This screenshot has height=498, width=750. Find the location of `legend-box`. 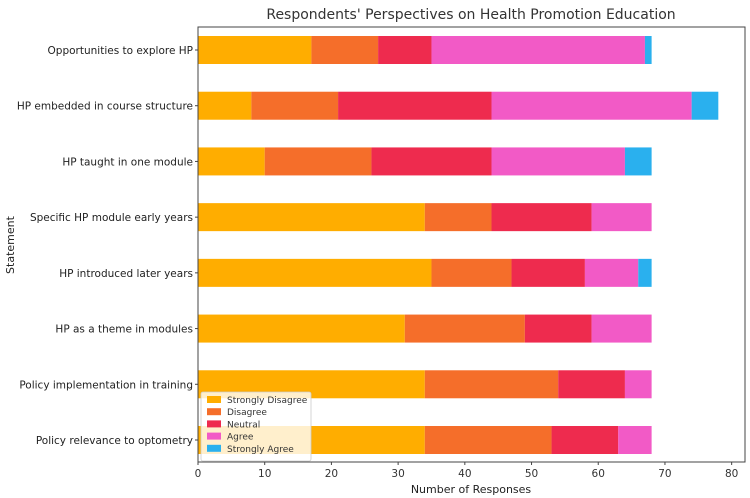

legend-box is located at coordinates (256, 426).